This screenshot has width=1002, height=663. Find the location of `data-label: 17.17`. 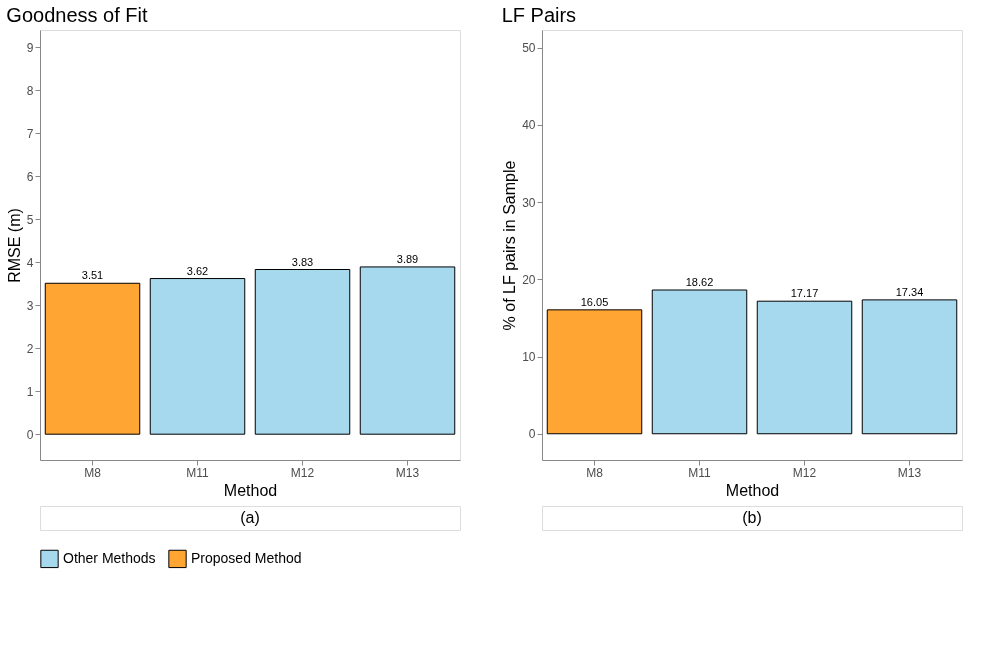

data-label: 17.17 is located at coordinates (804, 293).